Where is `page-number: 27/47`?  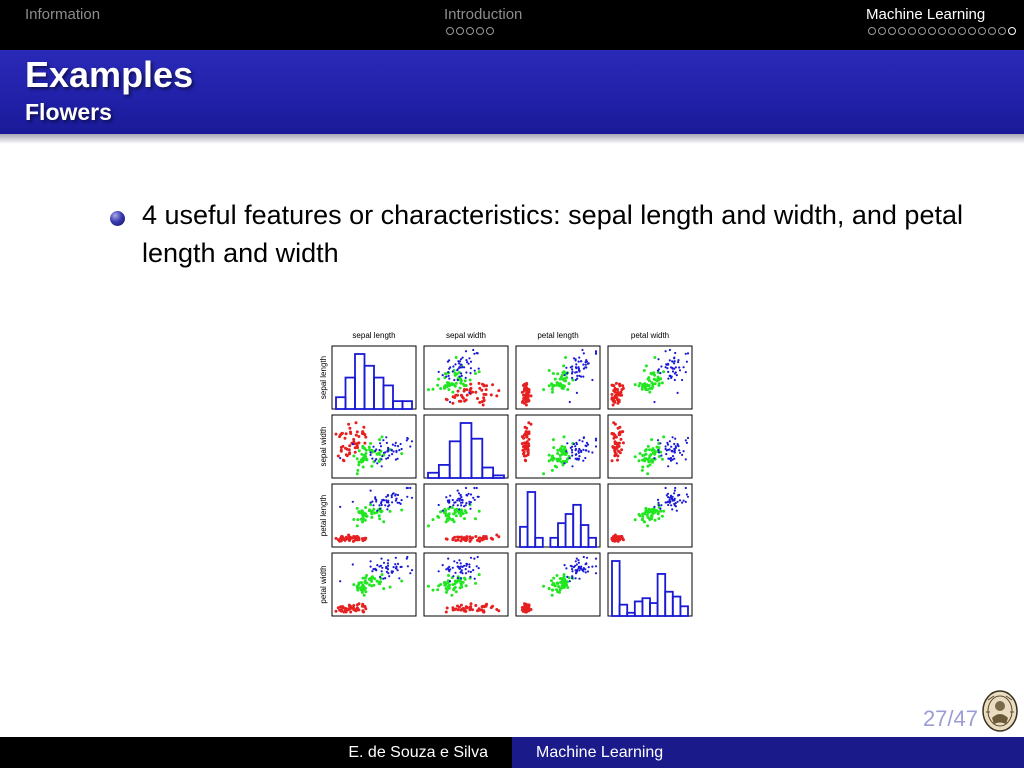
page-number: 27/47 is located at coordinates (950, 718).